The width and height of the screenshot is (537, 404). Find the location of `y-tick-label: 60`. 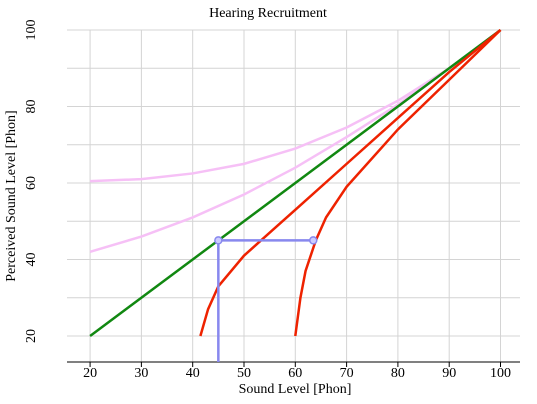

y-tick-label: 60 is located at coordinates (31, 183).